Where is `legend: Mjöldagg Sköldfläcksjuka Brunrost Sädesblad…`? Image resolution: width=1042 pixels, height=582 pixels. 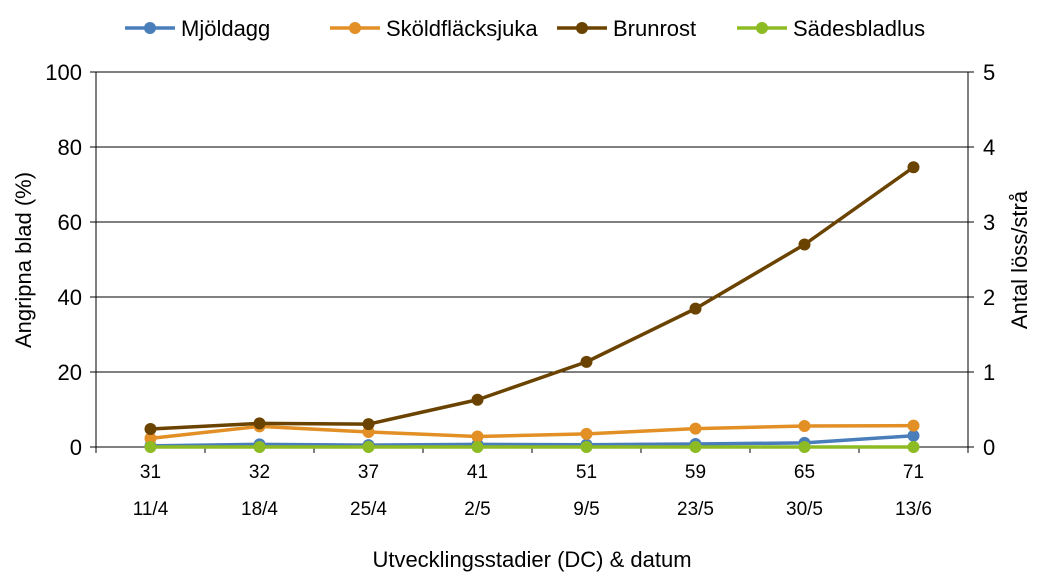
legend: Mjöldagg Sköldfläcksjuka Brunrost Sädesblad… is located at coordinates (525, 28).